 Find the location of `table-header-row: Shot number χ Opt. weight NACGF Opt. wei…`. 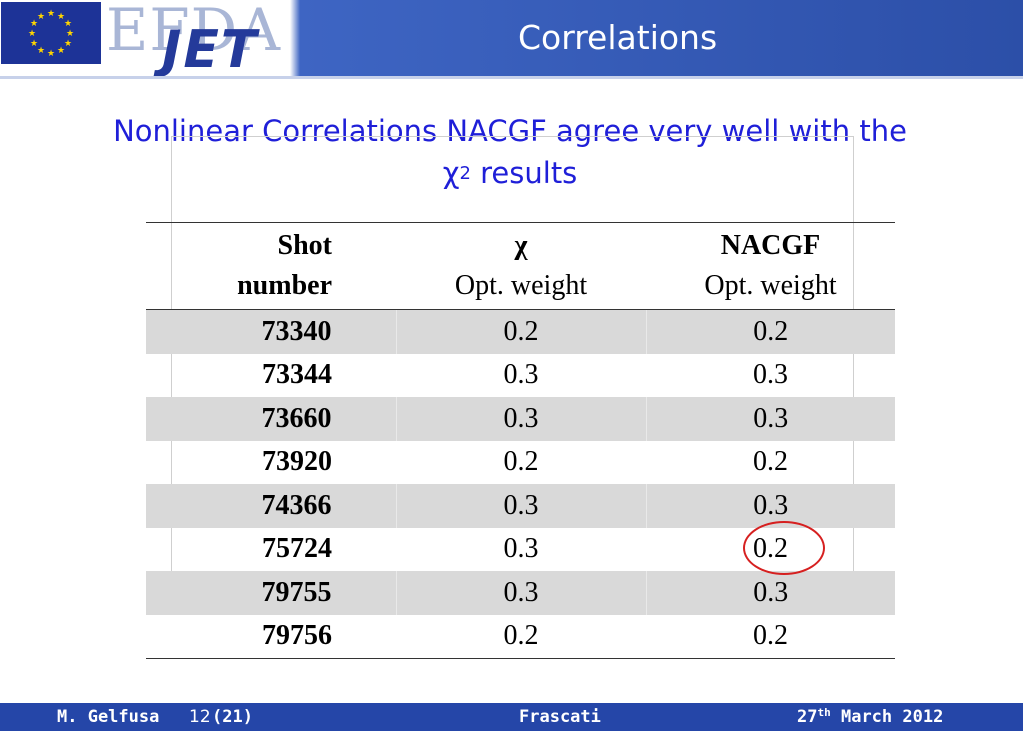

table-header-row: Shot number χ Opt. weight NACGF Opt. wei… is located at coordinates (520, 266).